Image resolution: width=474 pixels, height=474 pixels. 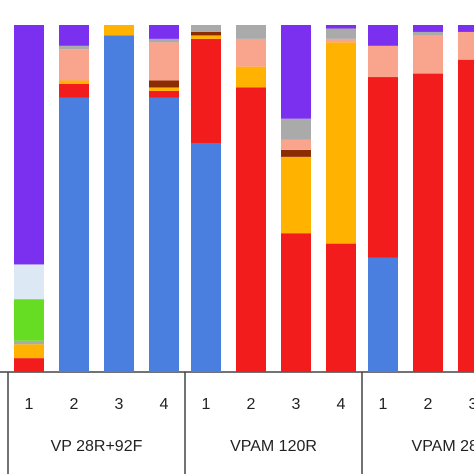 I want to click on group-label: VPAM 28R, so click(x=443, y=446).